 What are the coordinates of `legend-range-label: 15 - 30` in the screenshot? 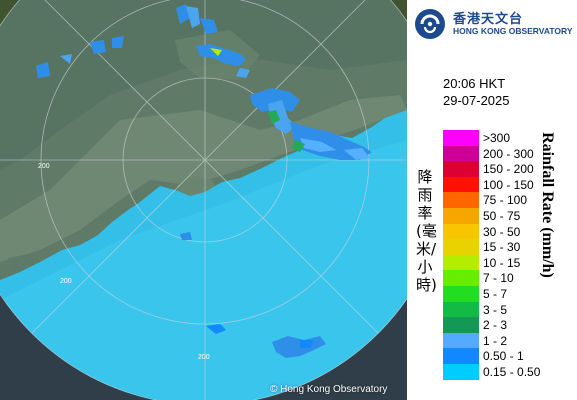 It's located at (502, 247).